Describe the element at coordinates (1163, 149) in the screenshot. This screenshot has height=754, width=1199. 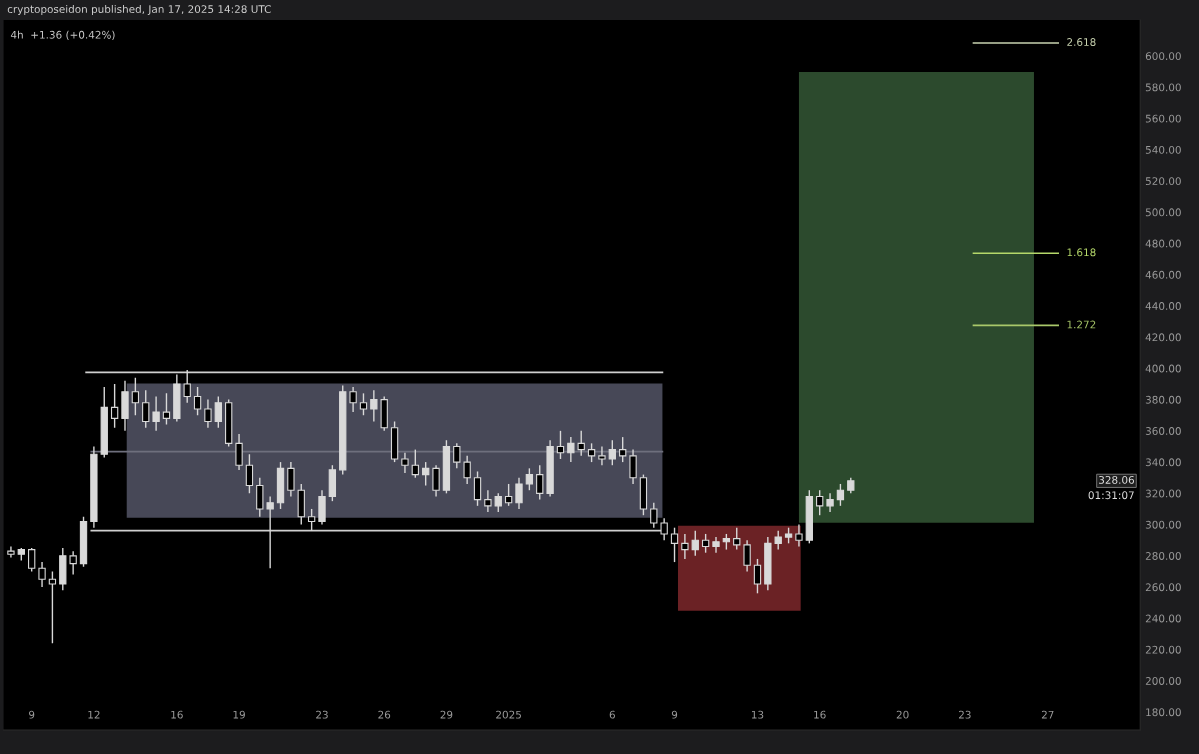
I see `y-tick-label: 540.00` at that location.